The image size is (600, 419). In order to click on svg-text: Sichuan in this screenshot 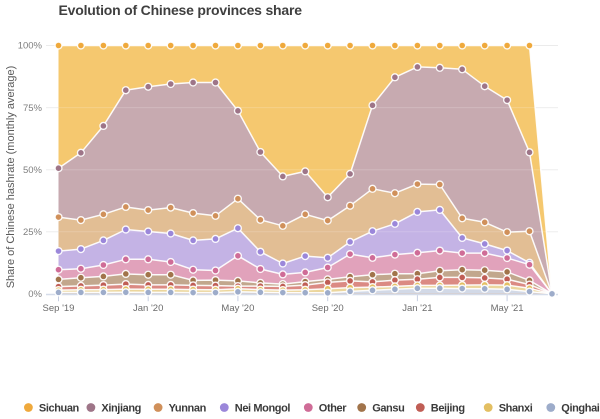, I will do `click(59, 409)`.